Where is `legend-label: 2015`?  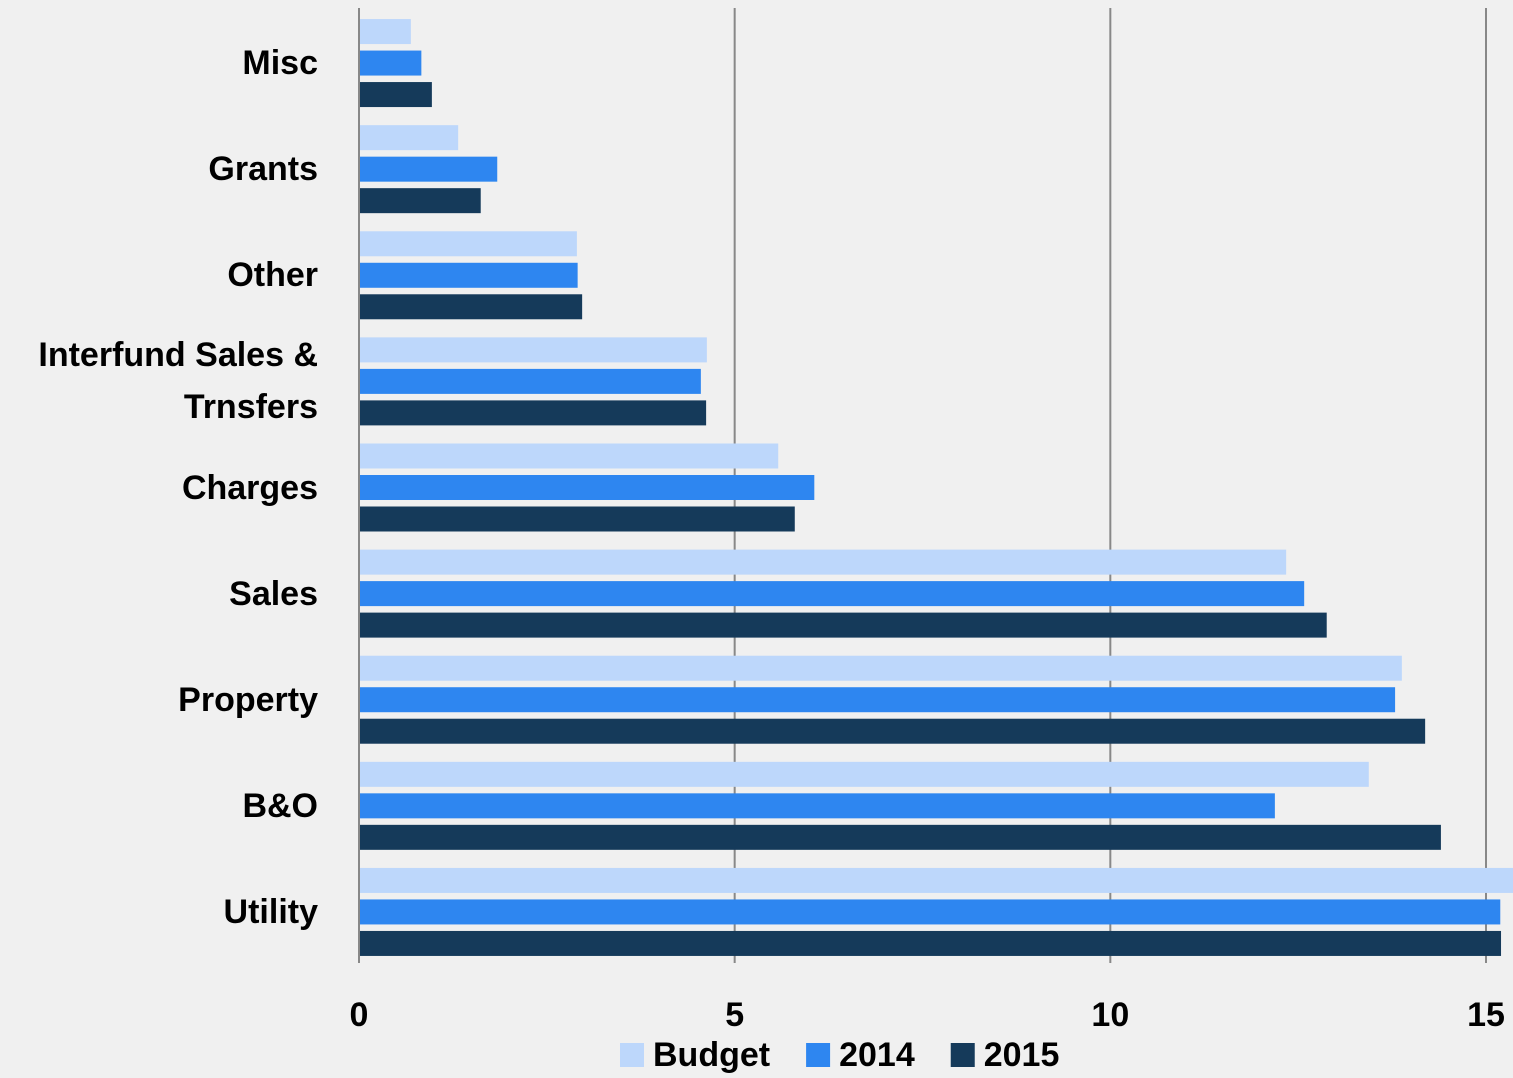 legend-label: 2015 is located at coordinates (1022, 1055).